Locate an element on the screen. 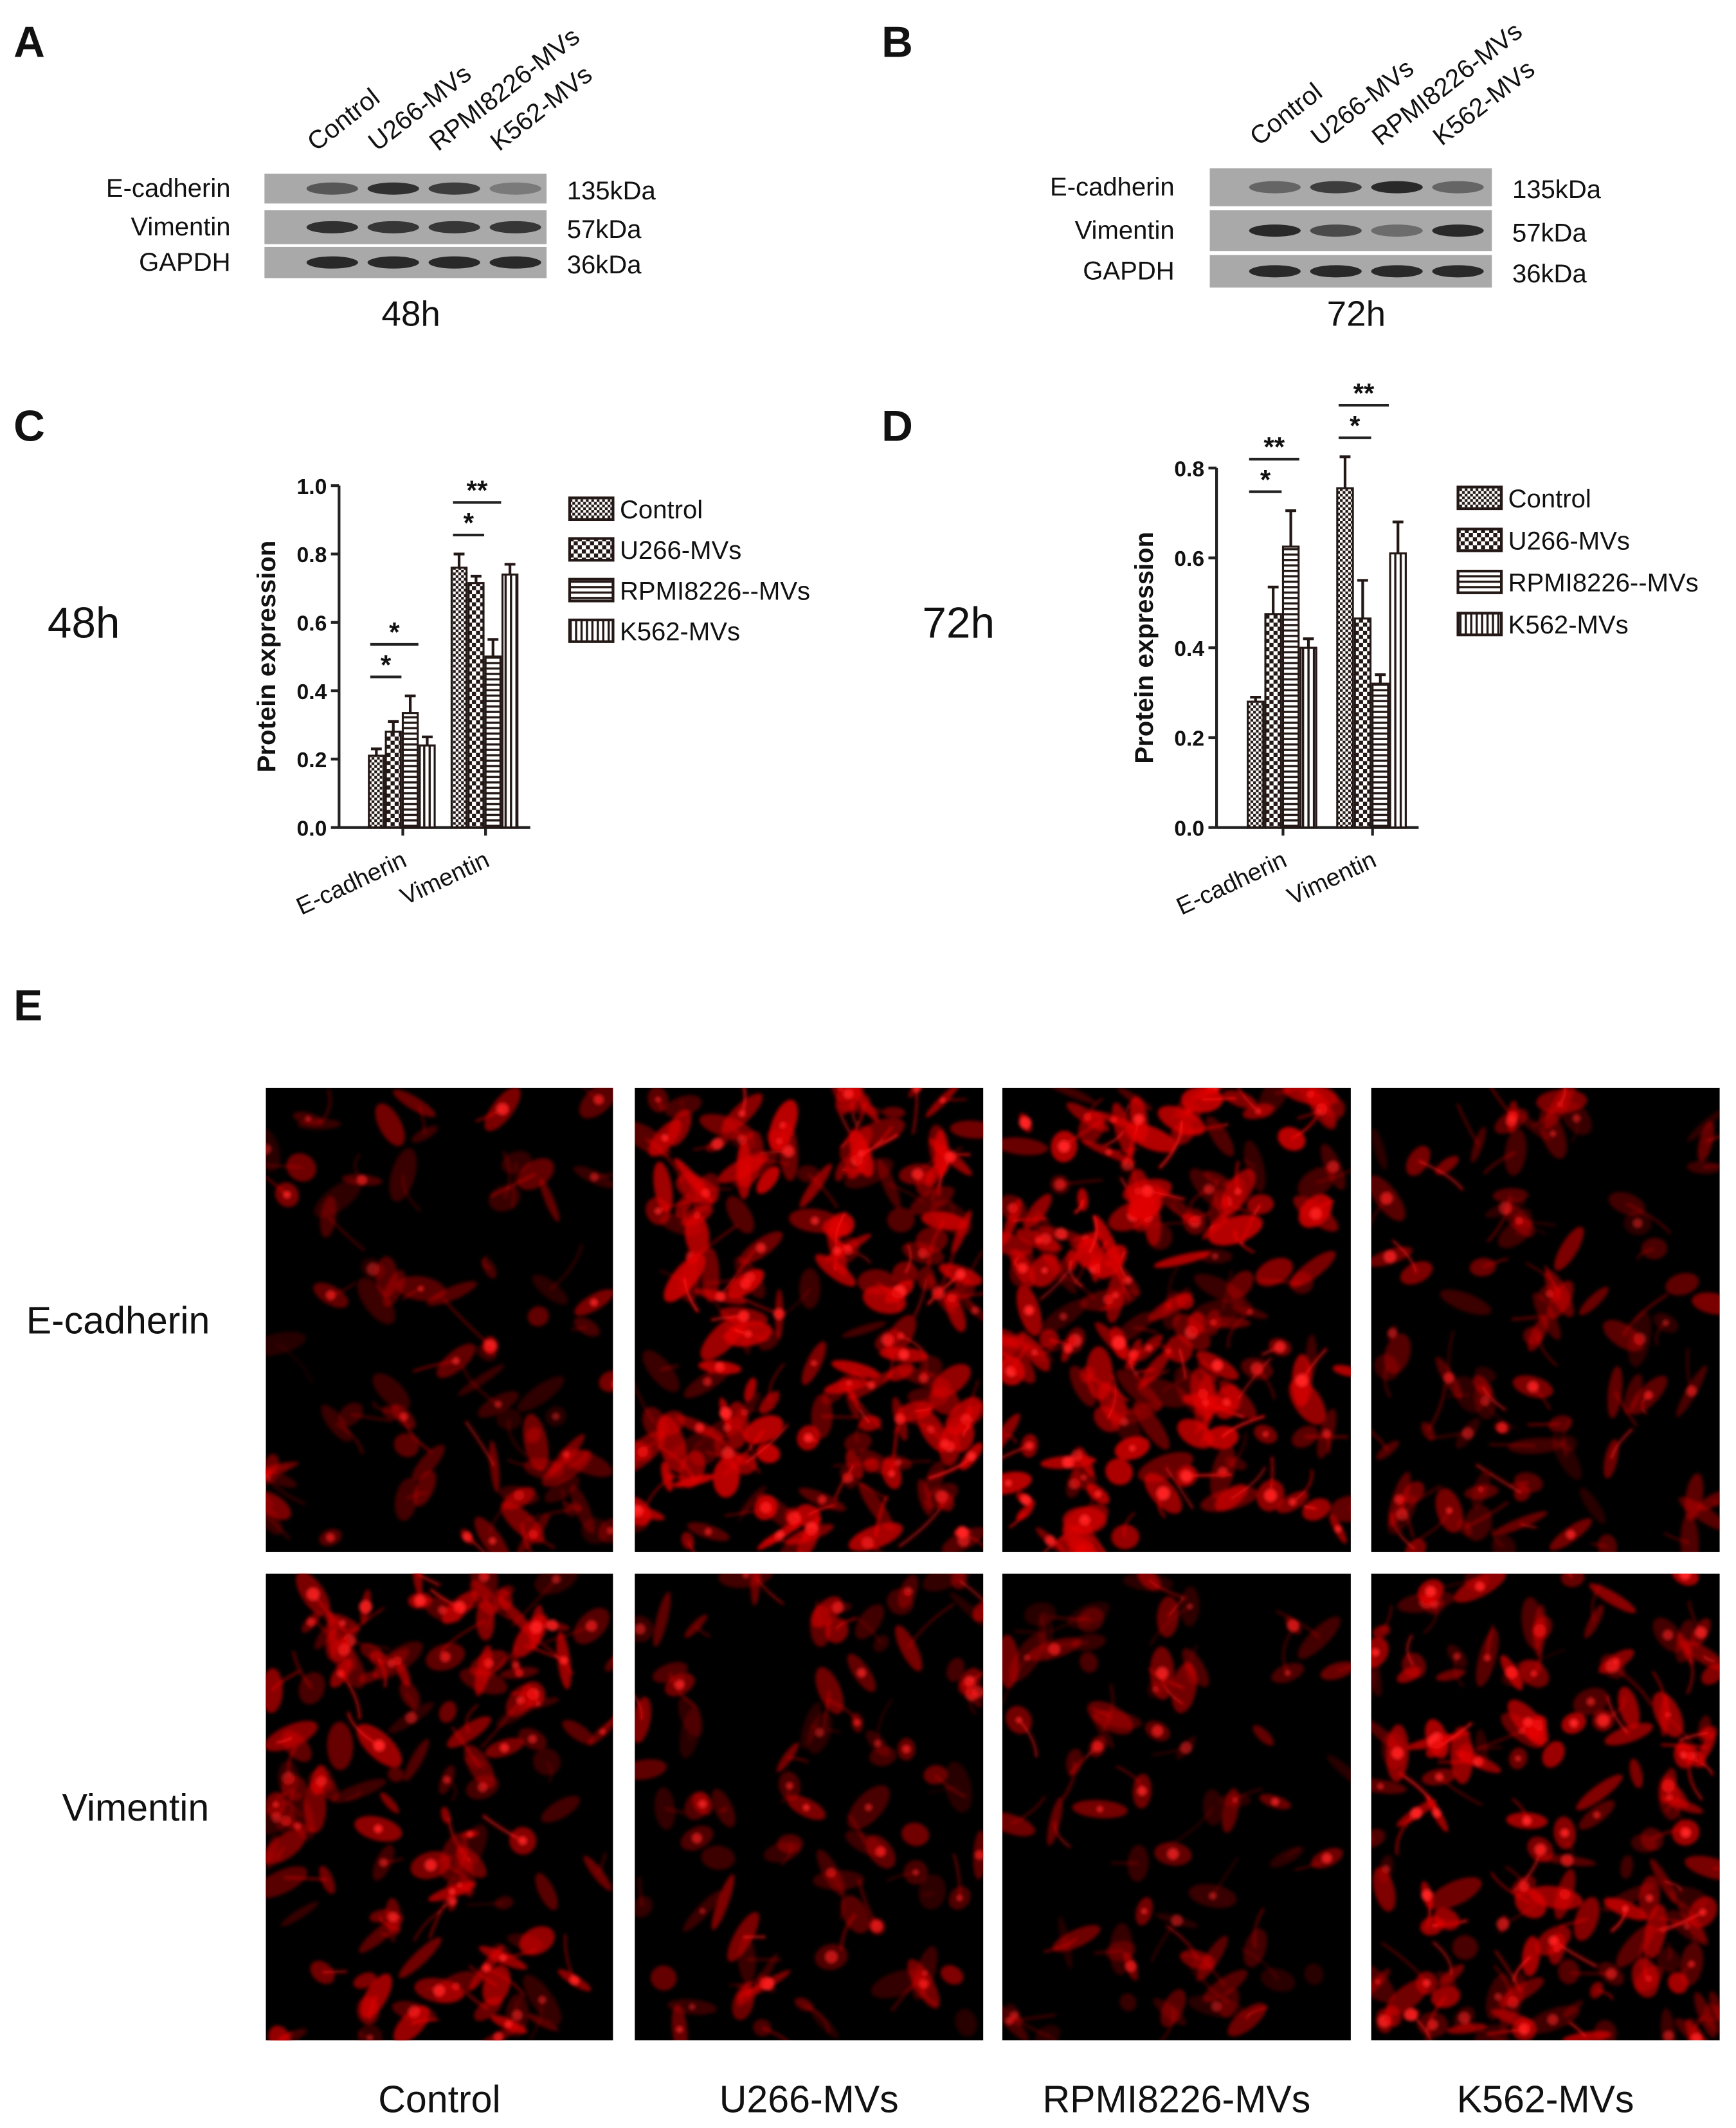 The image size is (1736, 2128). significance-label: * is located at coordinates (394, 632).